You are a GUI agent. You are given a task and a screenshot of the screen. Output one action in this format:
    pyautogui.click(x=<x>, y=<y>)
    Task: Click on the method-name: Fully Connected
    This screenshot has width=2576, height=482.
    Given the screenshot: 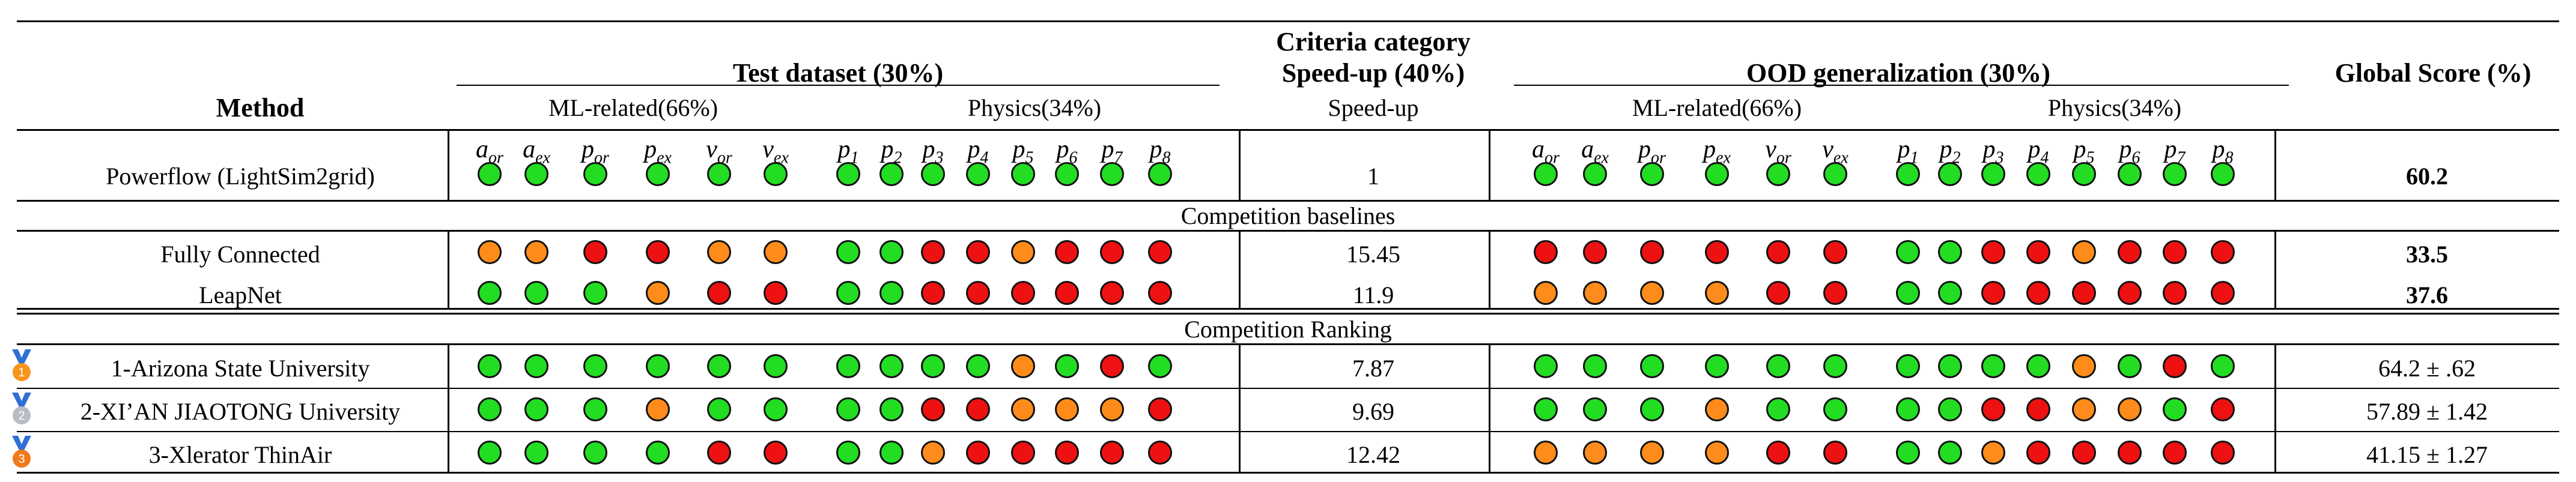 What is the action you would take?
    pyautogui.click(x=240, y=254)
    